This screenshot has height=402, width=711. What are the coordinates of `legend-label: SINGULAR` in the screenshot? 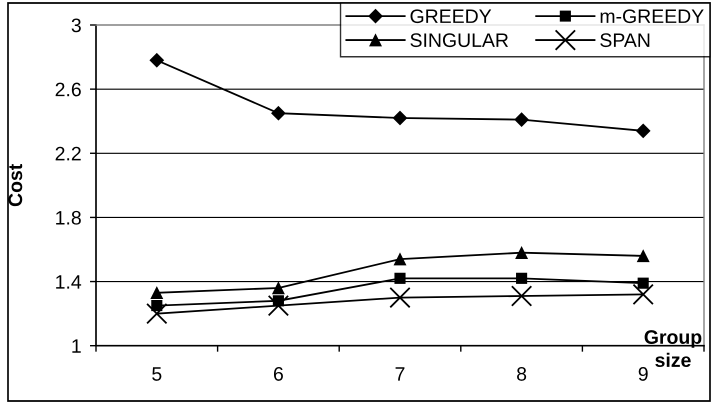 It's located at (459, 40).